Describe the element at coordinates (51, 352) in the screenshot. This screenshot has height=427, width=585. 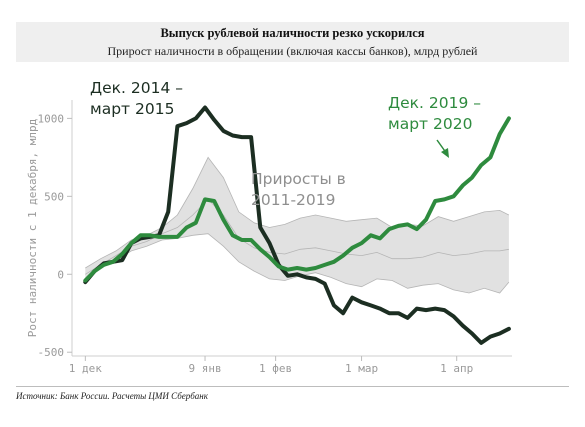
I see `y-tick-label: -500` at that location.